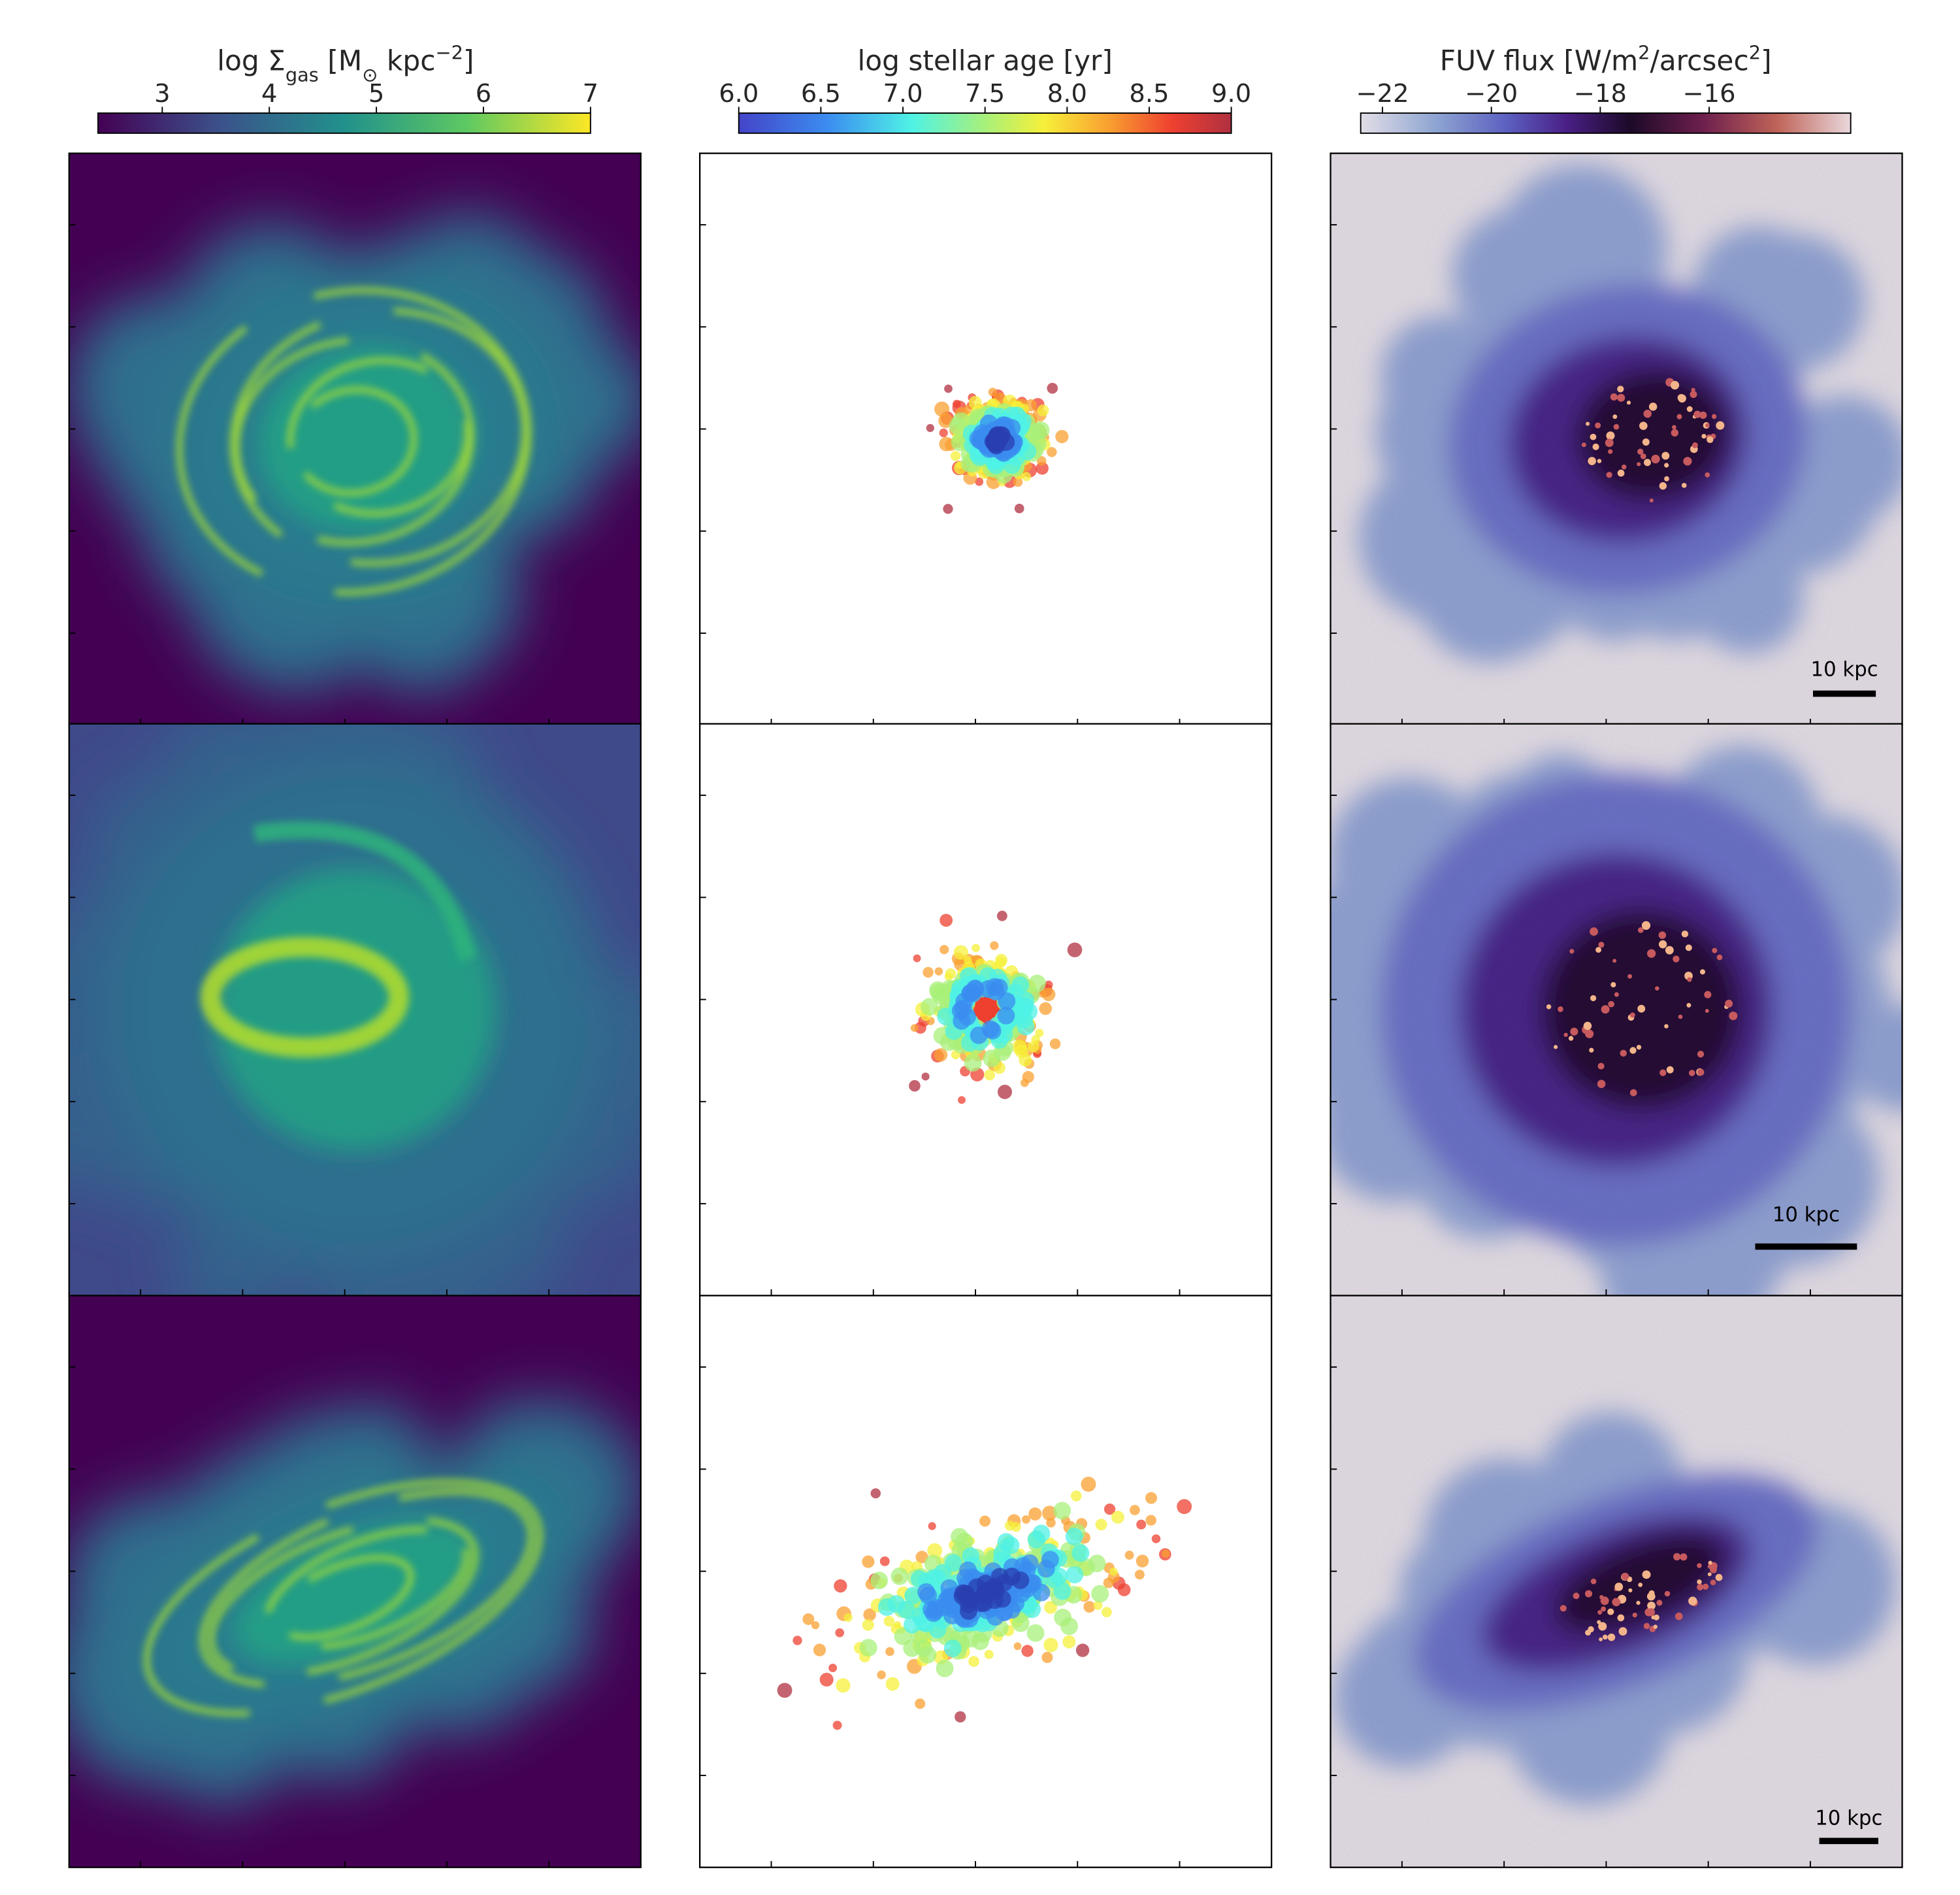 This screenshot has height=1895, width=1960. What do you see at coordinates (1067, 94) in the screenshot?
I see `colorbar-tick-label: 8.0` at bounding box center [1067, 94].